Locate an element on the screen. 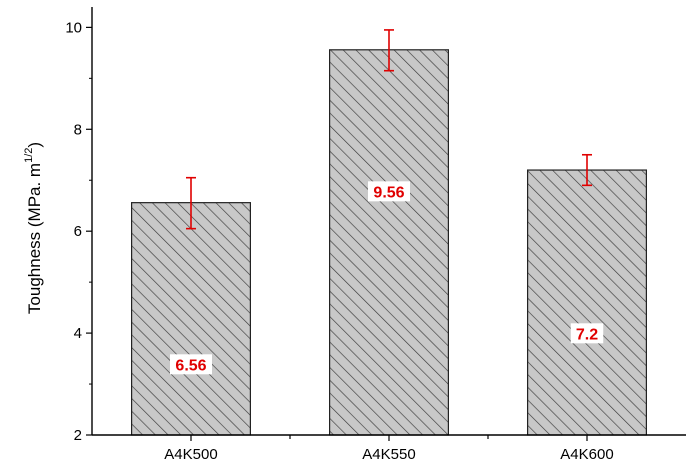 The image size is (687, 470). value-label-bg-a4k550 is located at coordinates (389, 191).